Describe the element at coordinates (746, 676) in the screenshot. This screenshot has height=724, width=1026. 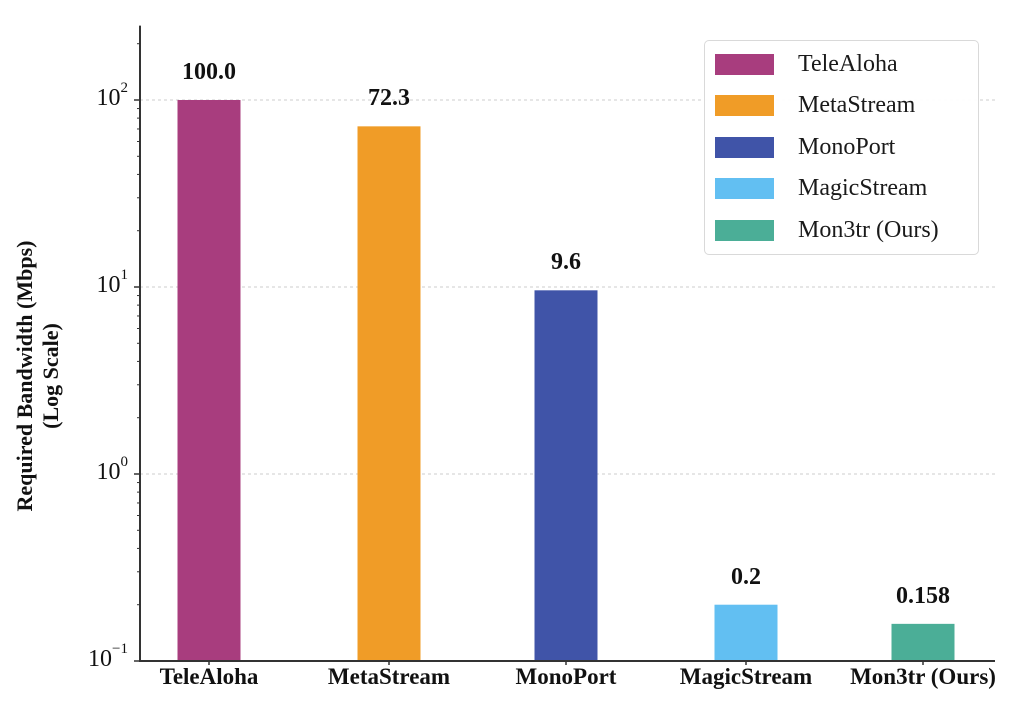
I see `x-tick-label: MagicStream` at that location.